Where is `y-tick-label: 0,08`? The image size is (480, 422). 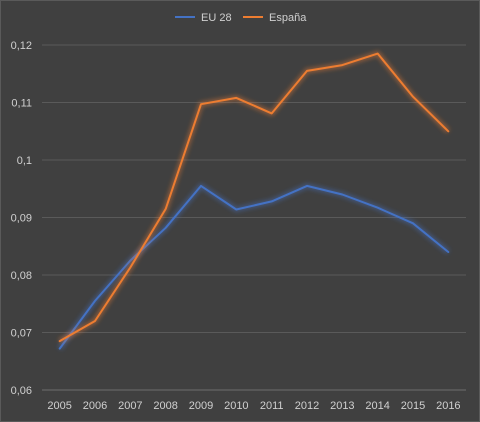
y-tick-label: 0,08 is located at coordinates (21, 276).